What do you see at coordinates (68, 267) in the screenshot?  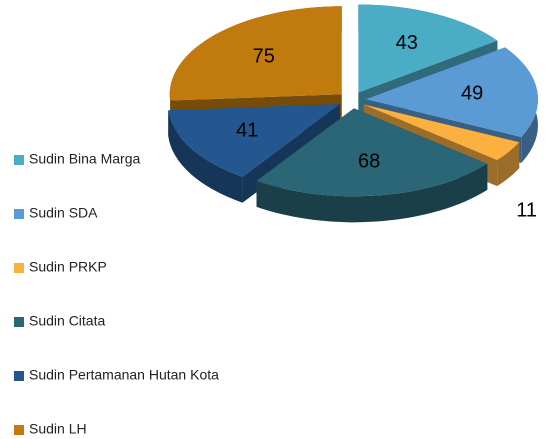 I see `legend-text: Sudin PRKP` at bounding box center [68, 267].